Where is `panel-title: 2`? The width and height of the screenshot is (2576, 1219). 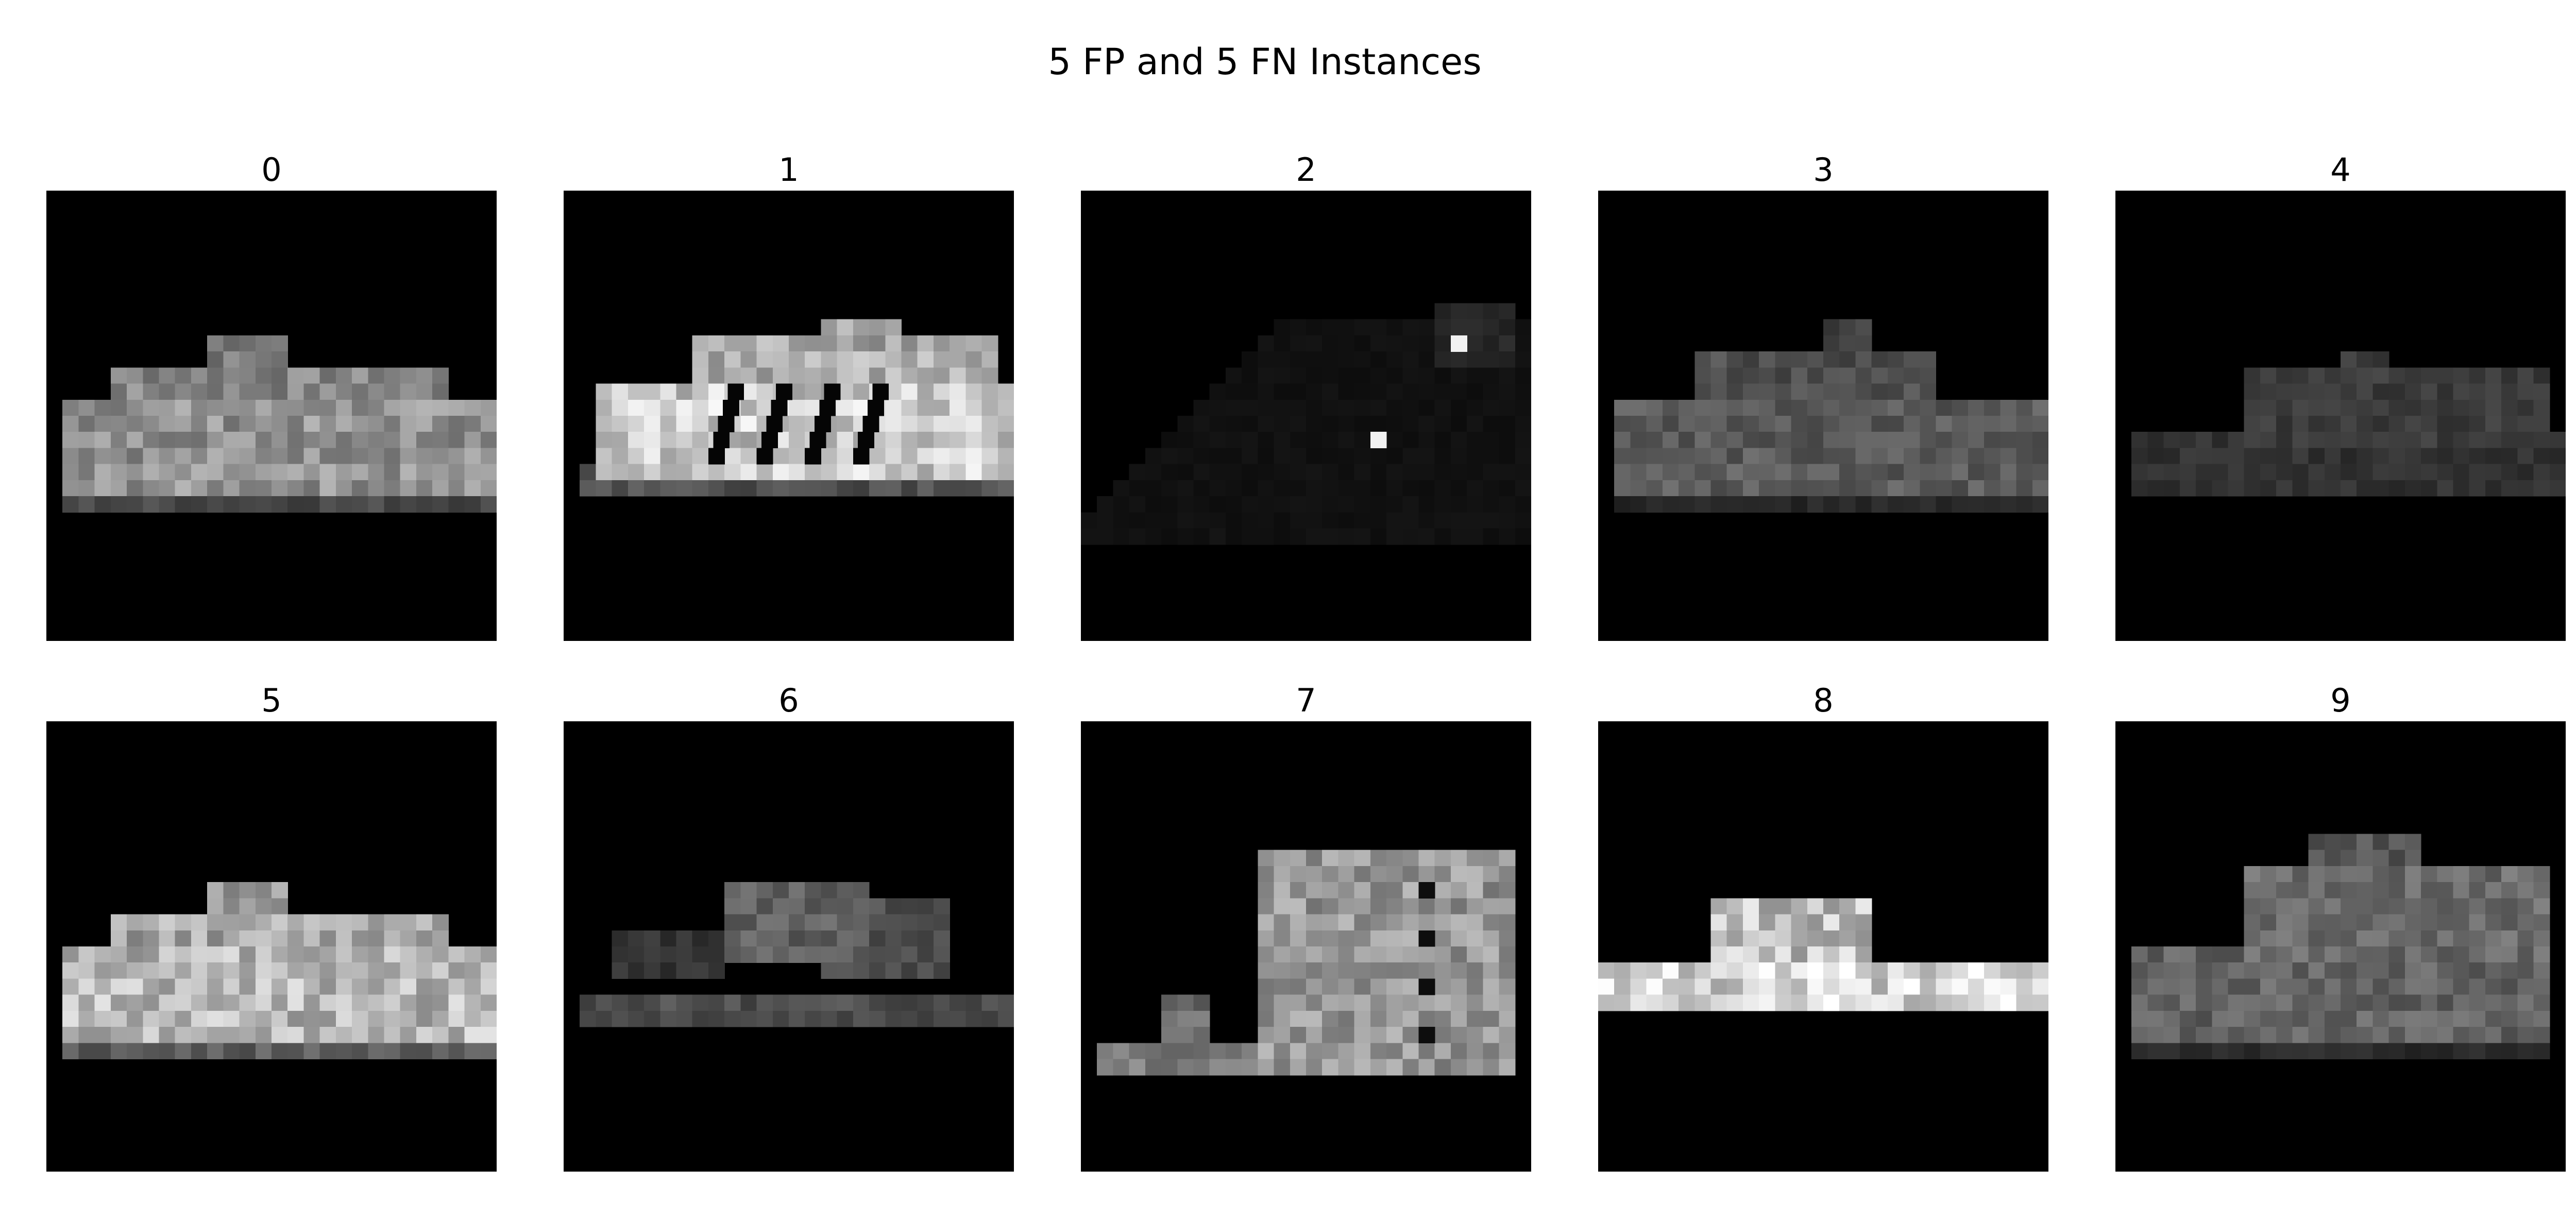 panel-title: 2 is located at coordinates (1306, 170).